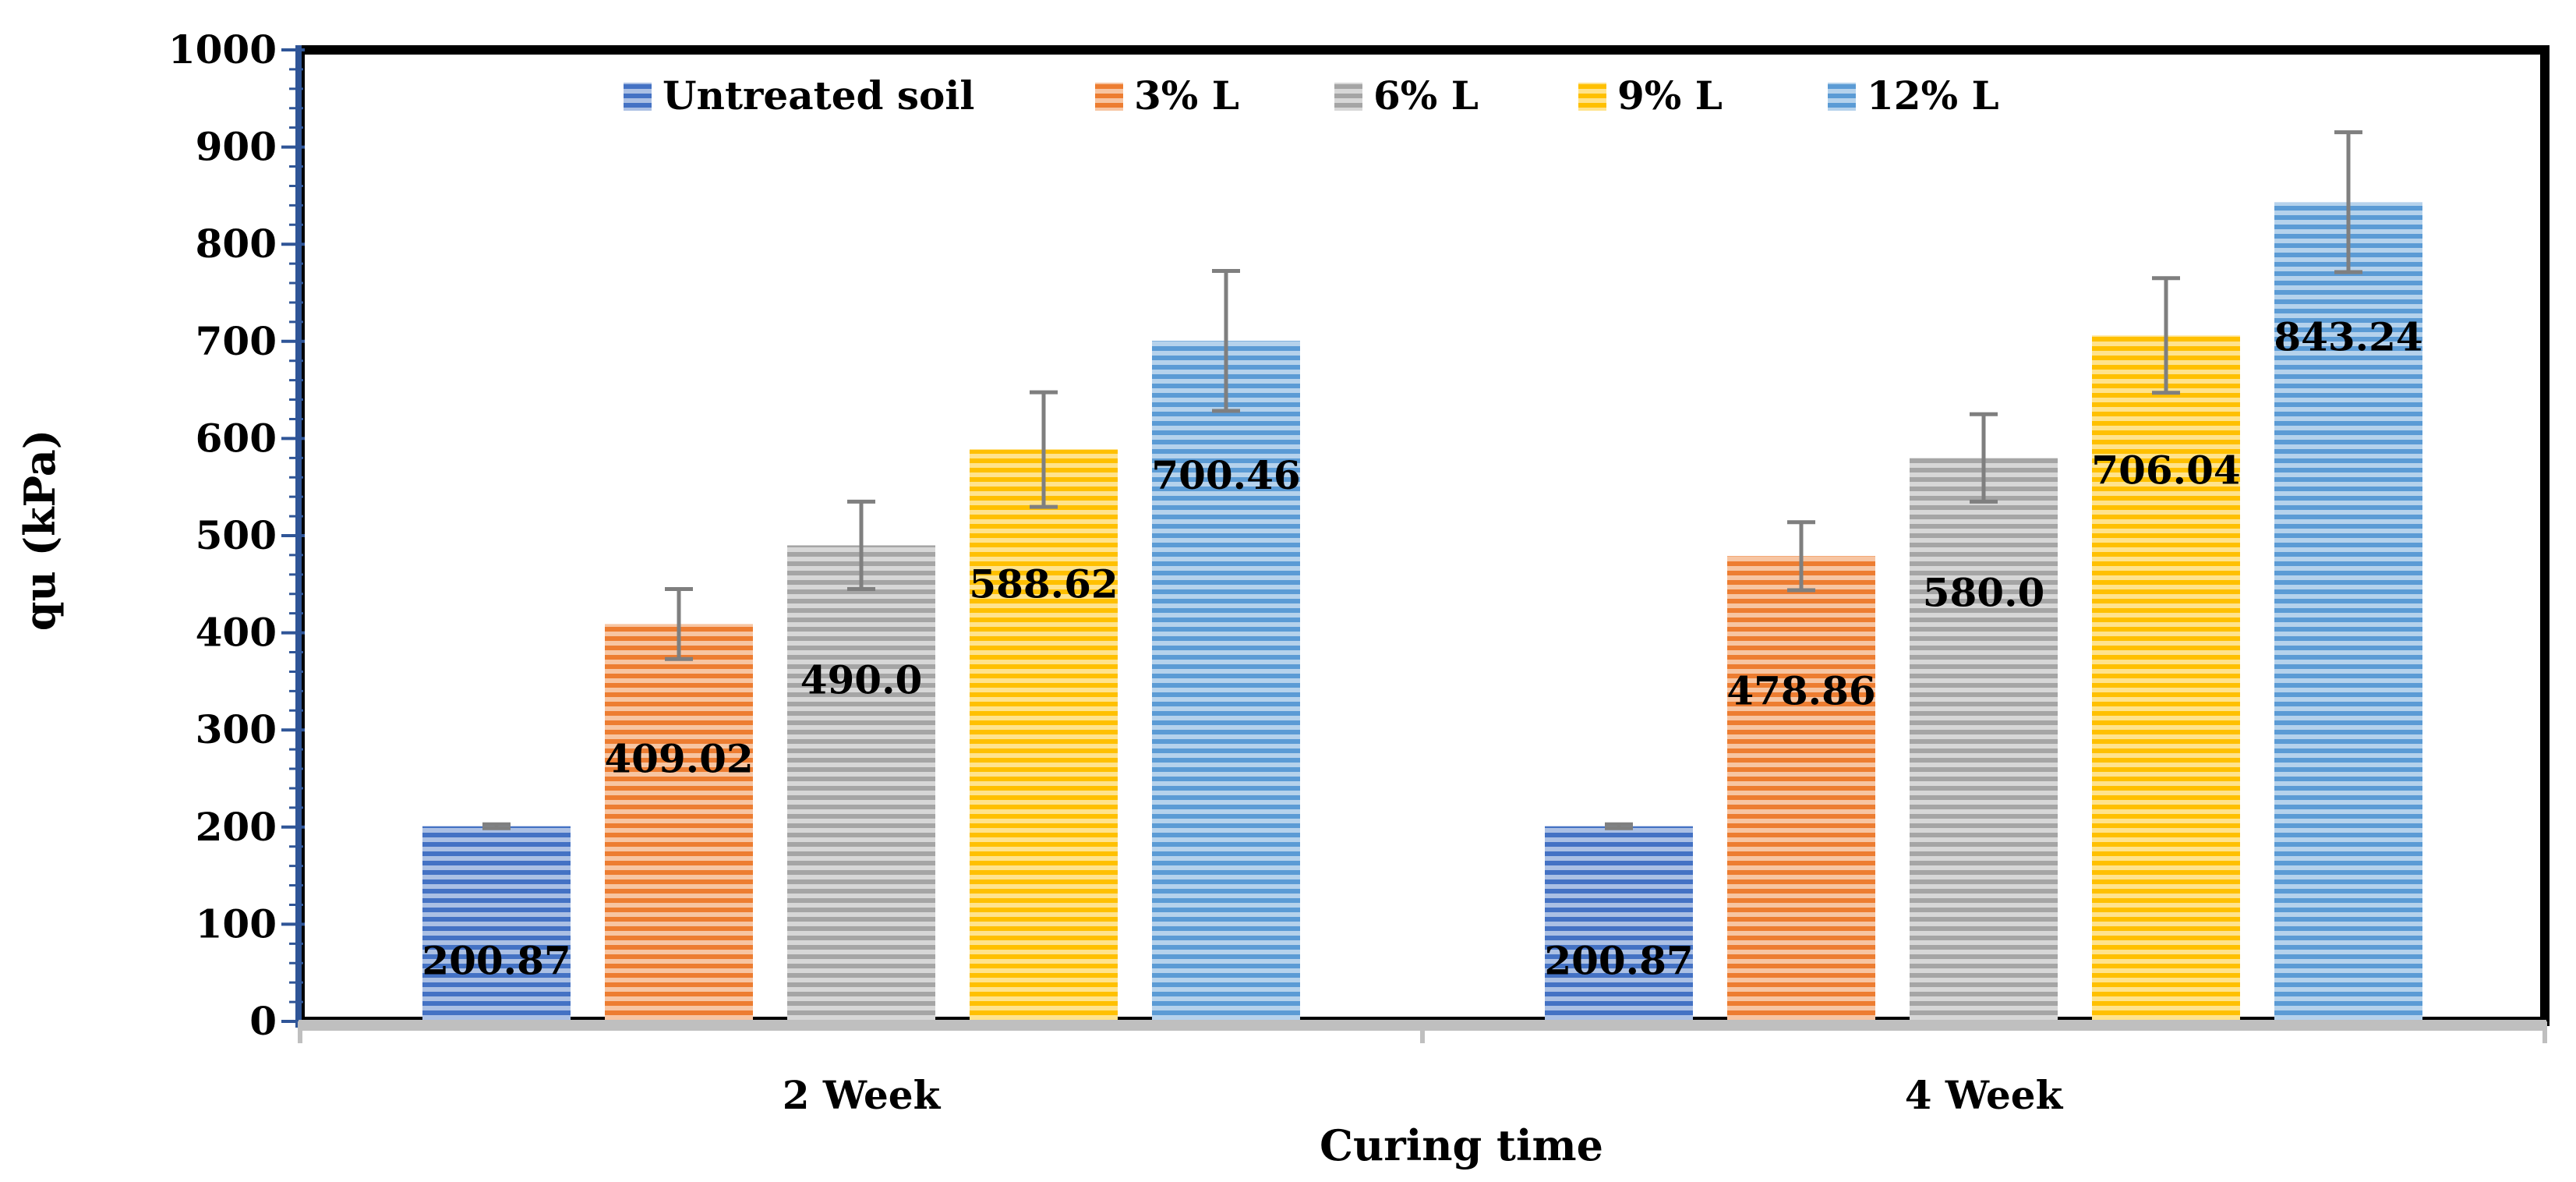 Image resolution: width=2576 pixels, height=1182 pixels. I want to click on legend: Untreated soil 3% L 6% L 9% L 12% L, so click(1311, 96).